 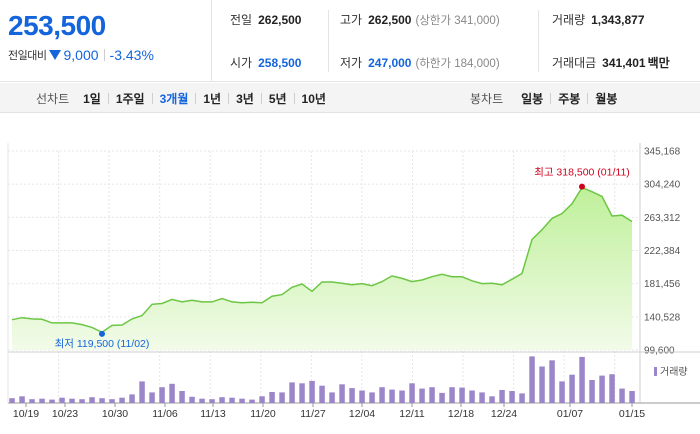 I want to click on x-tick-label: 11/06, so click(x=165, y=414).